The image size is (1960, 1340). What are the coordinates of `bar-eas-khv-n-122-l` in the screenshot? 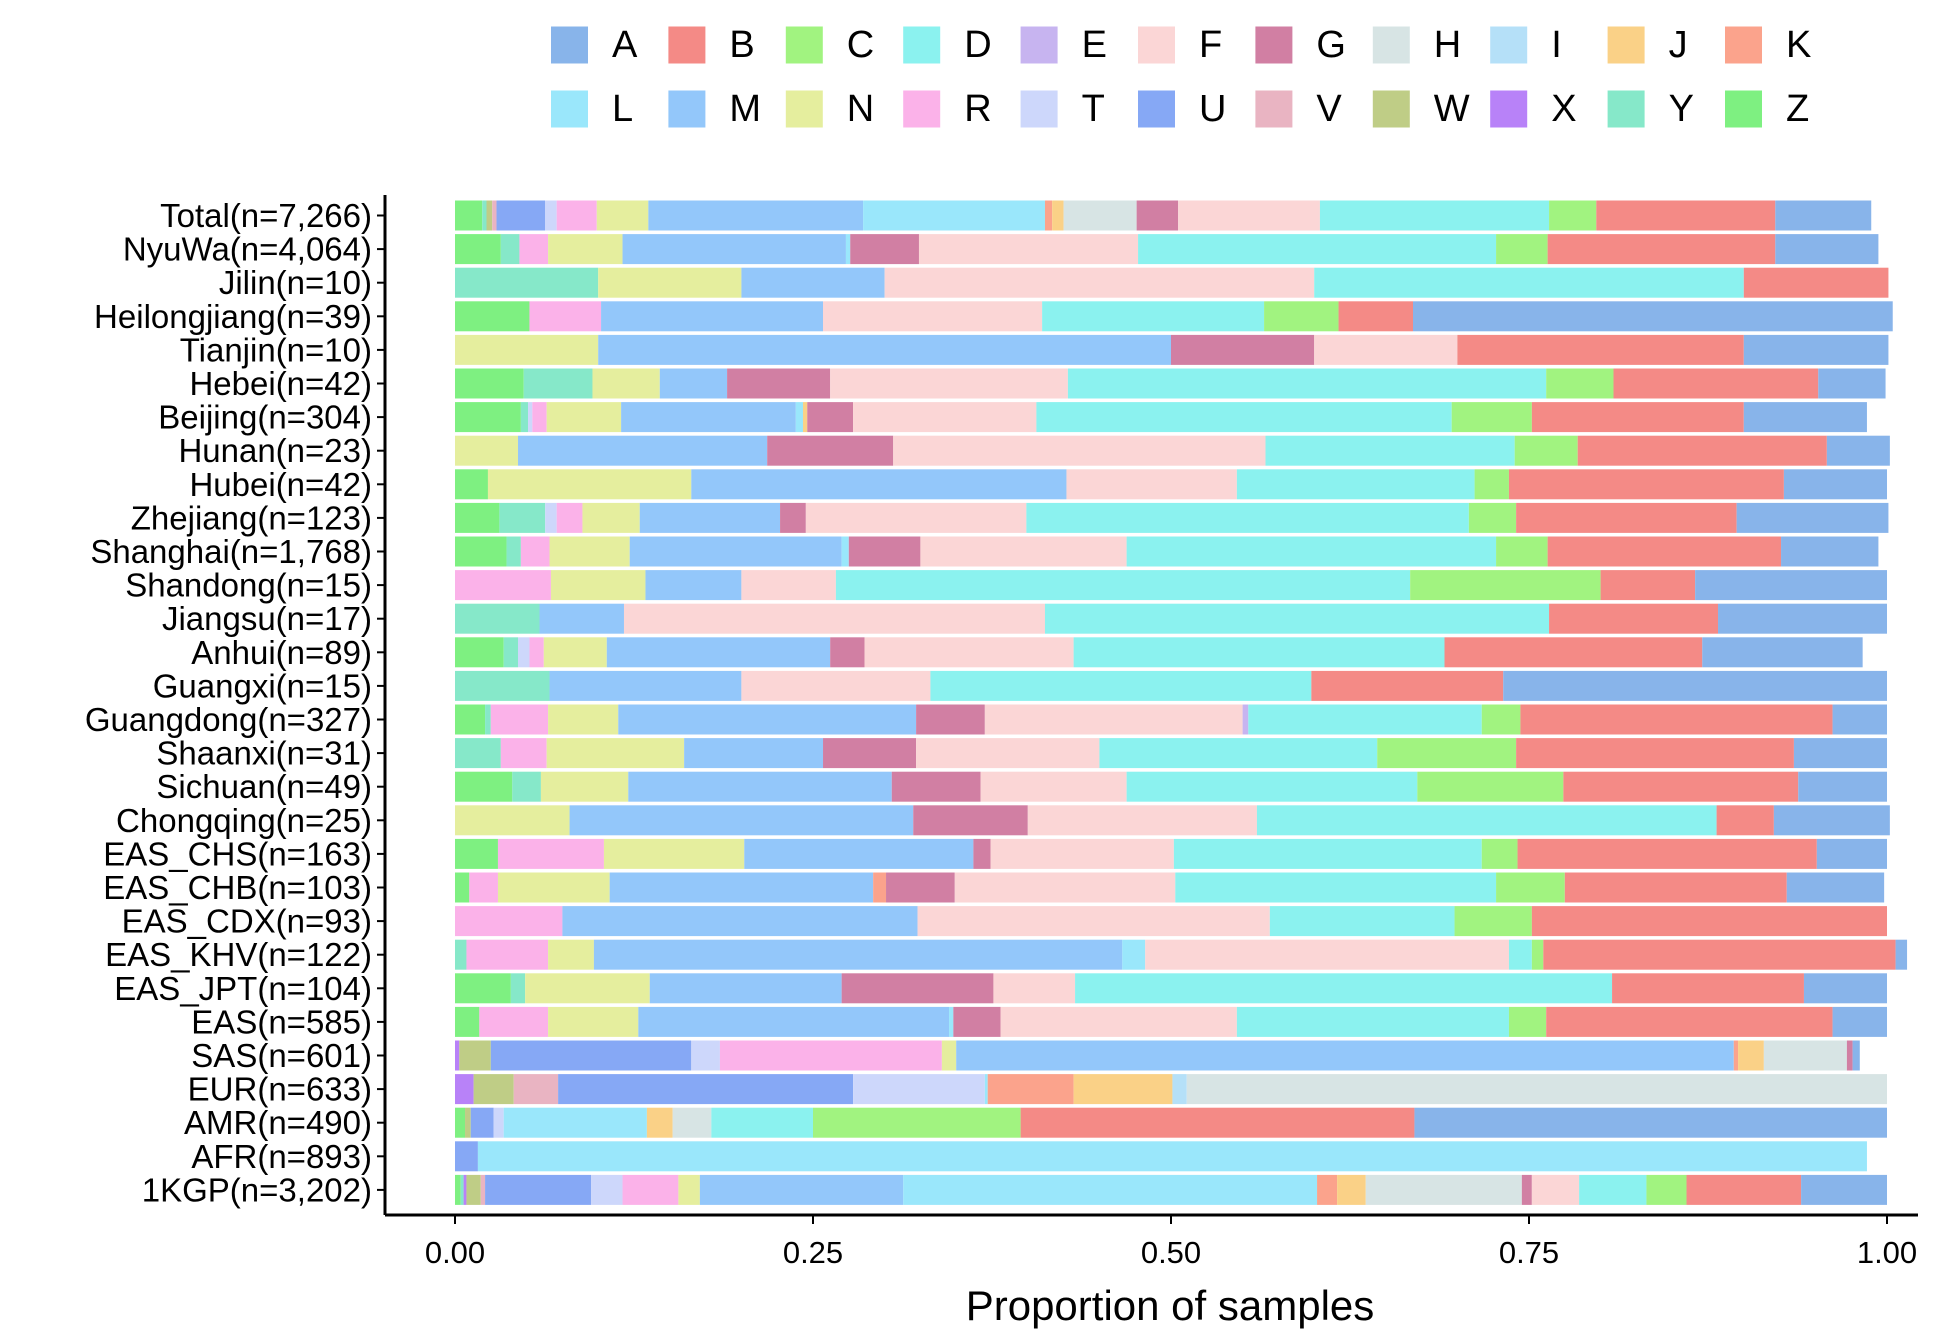 It's located at (1134, 954).